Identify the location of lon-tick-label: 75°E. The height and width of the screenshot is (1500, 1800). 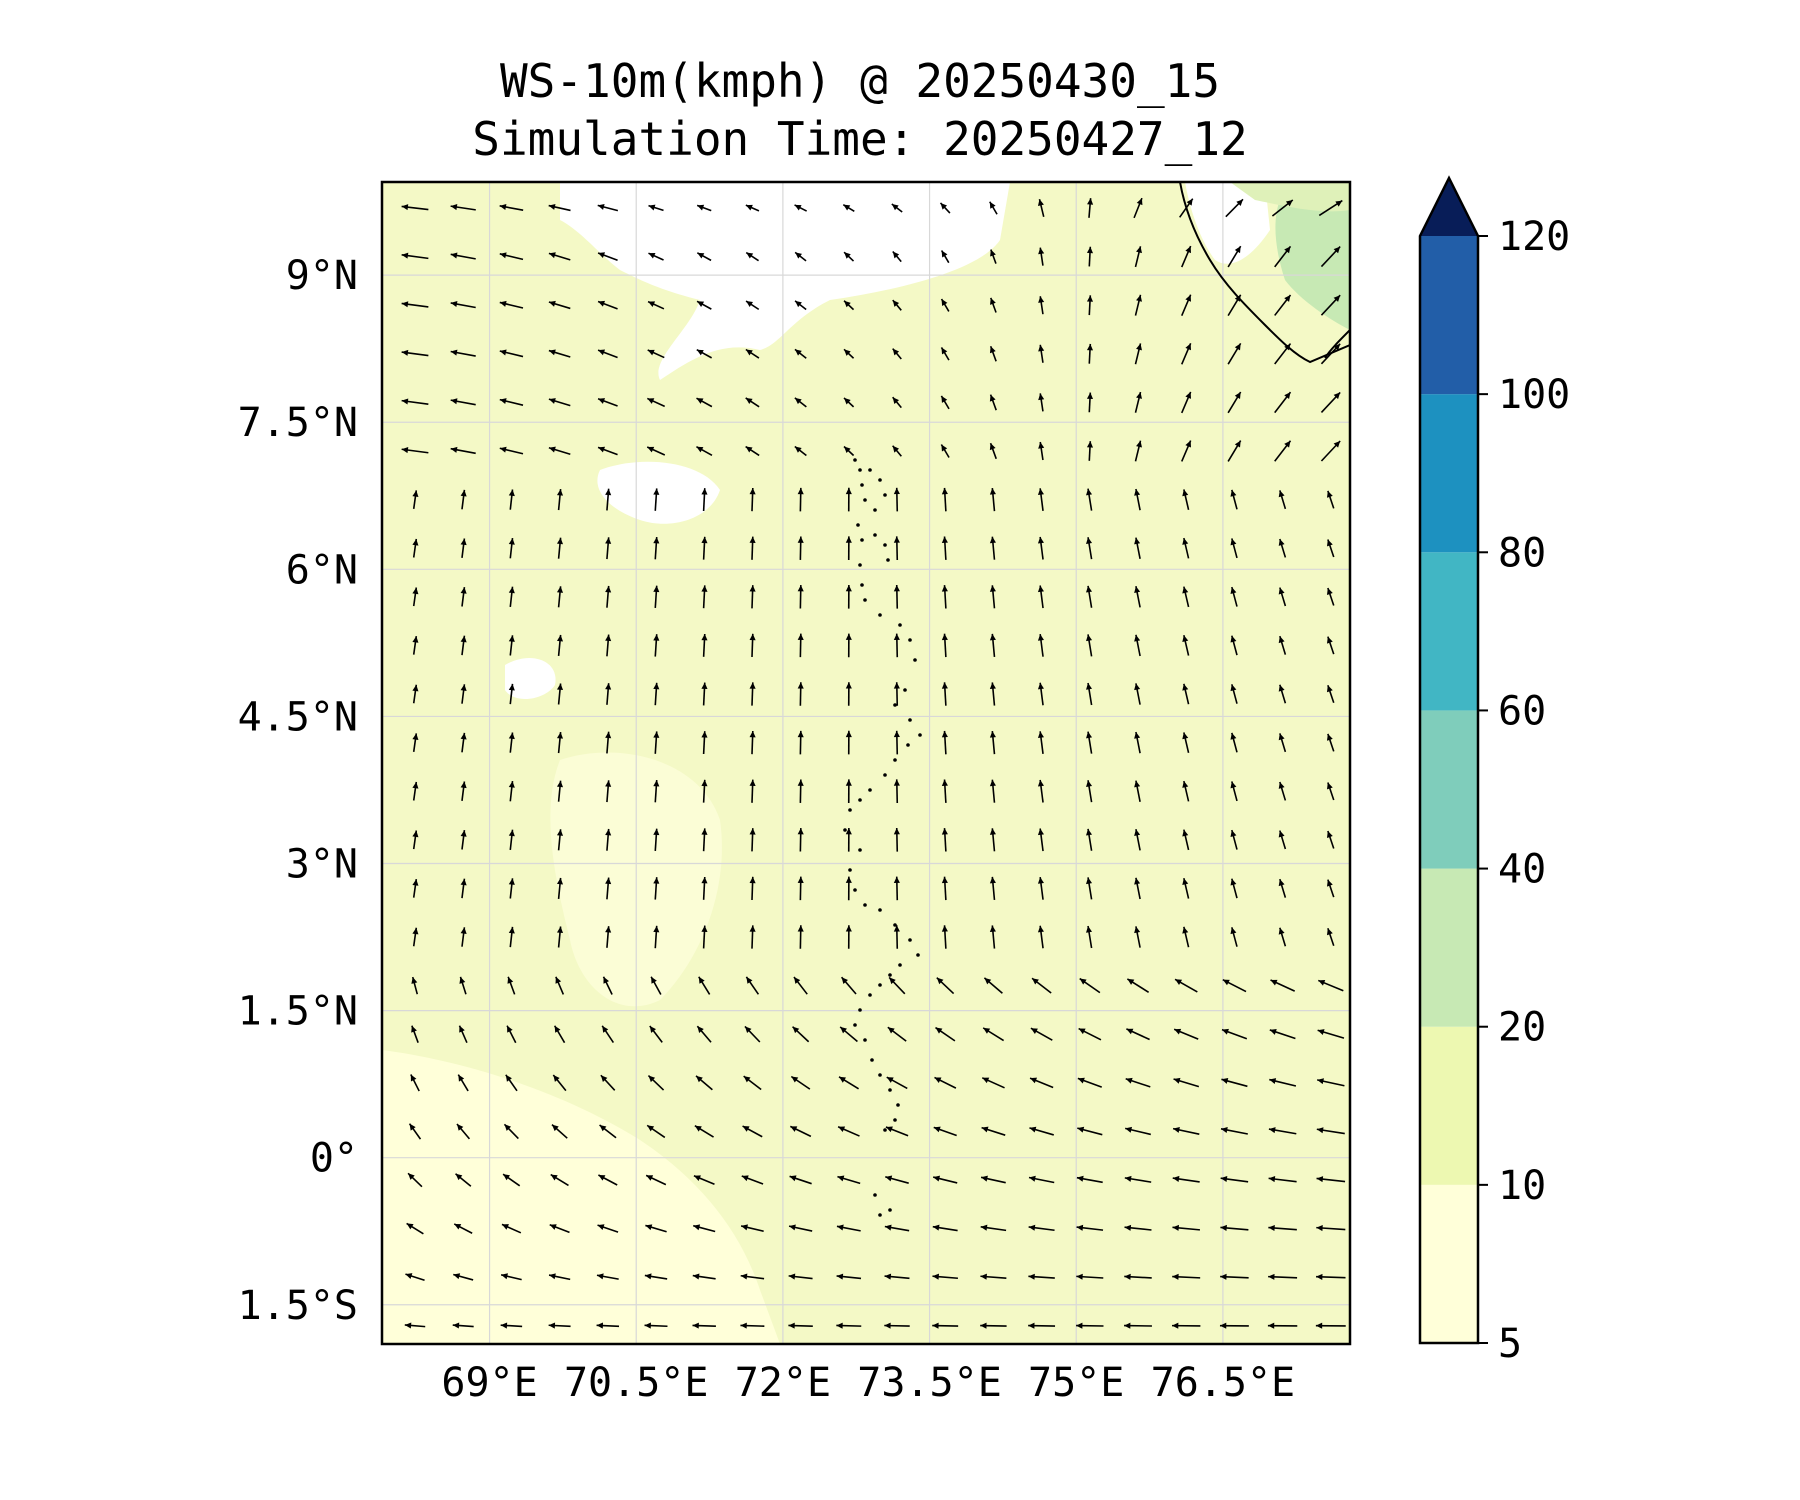
(1076, 1383).